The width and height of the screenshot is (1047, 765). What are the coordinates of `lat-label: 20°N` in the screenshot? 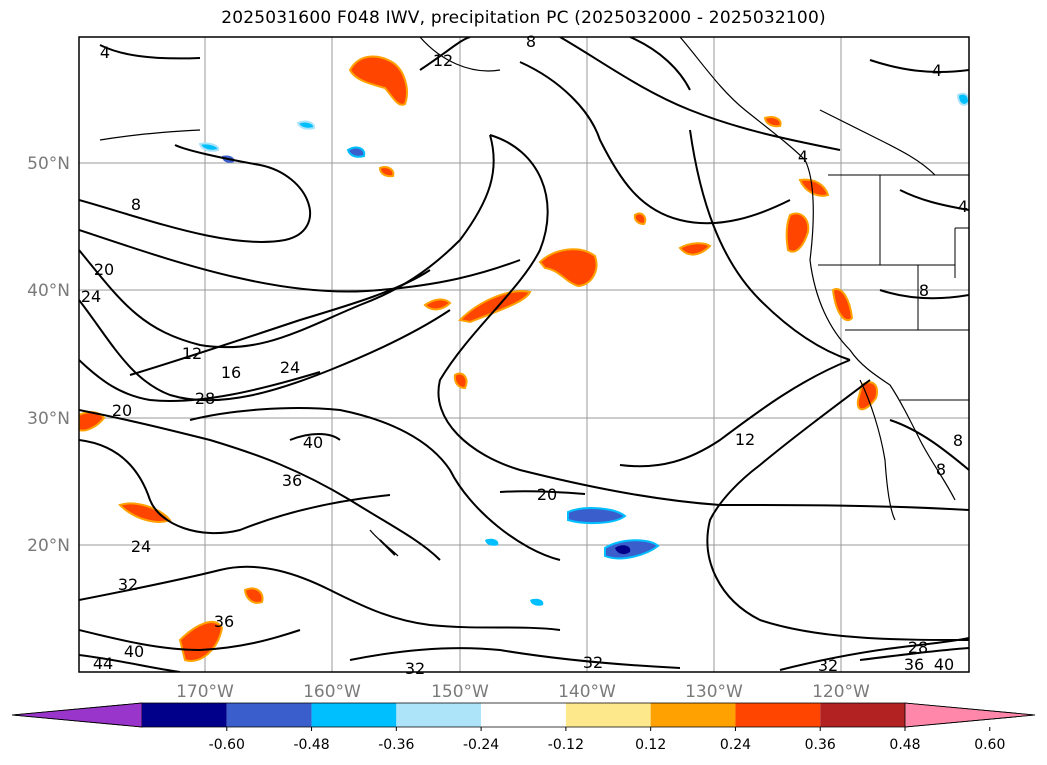 It's located at (48, 546).